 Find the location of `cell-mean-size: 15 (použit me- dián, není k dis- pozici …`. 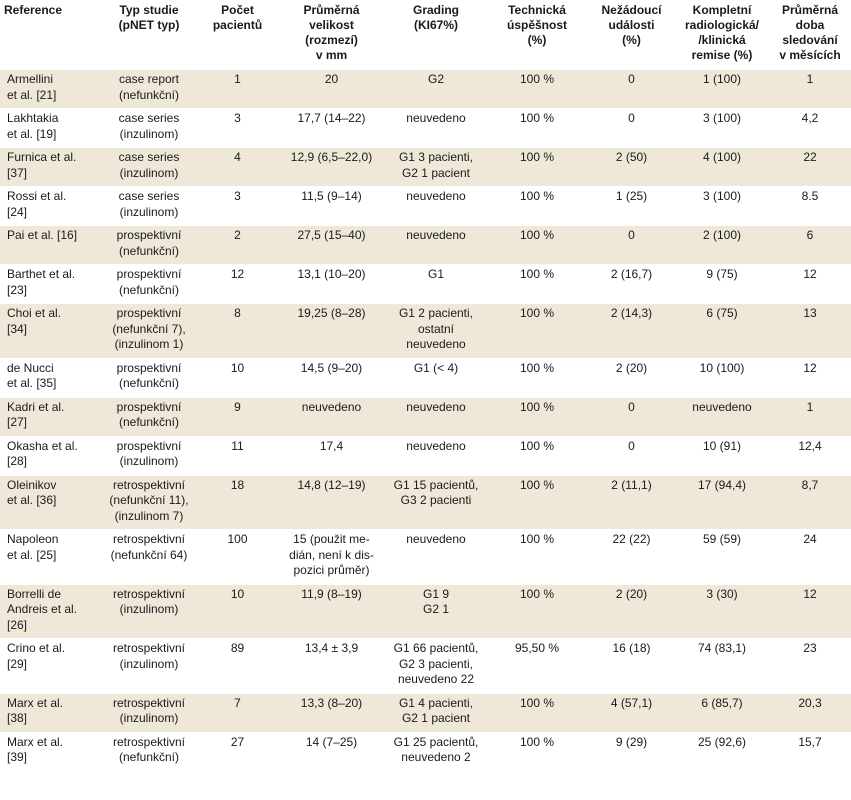

cell-mean-size: 15 (použit me- dián, není k dis- pozici … is located at coordinates (331, 554).